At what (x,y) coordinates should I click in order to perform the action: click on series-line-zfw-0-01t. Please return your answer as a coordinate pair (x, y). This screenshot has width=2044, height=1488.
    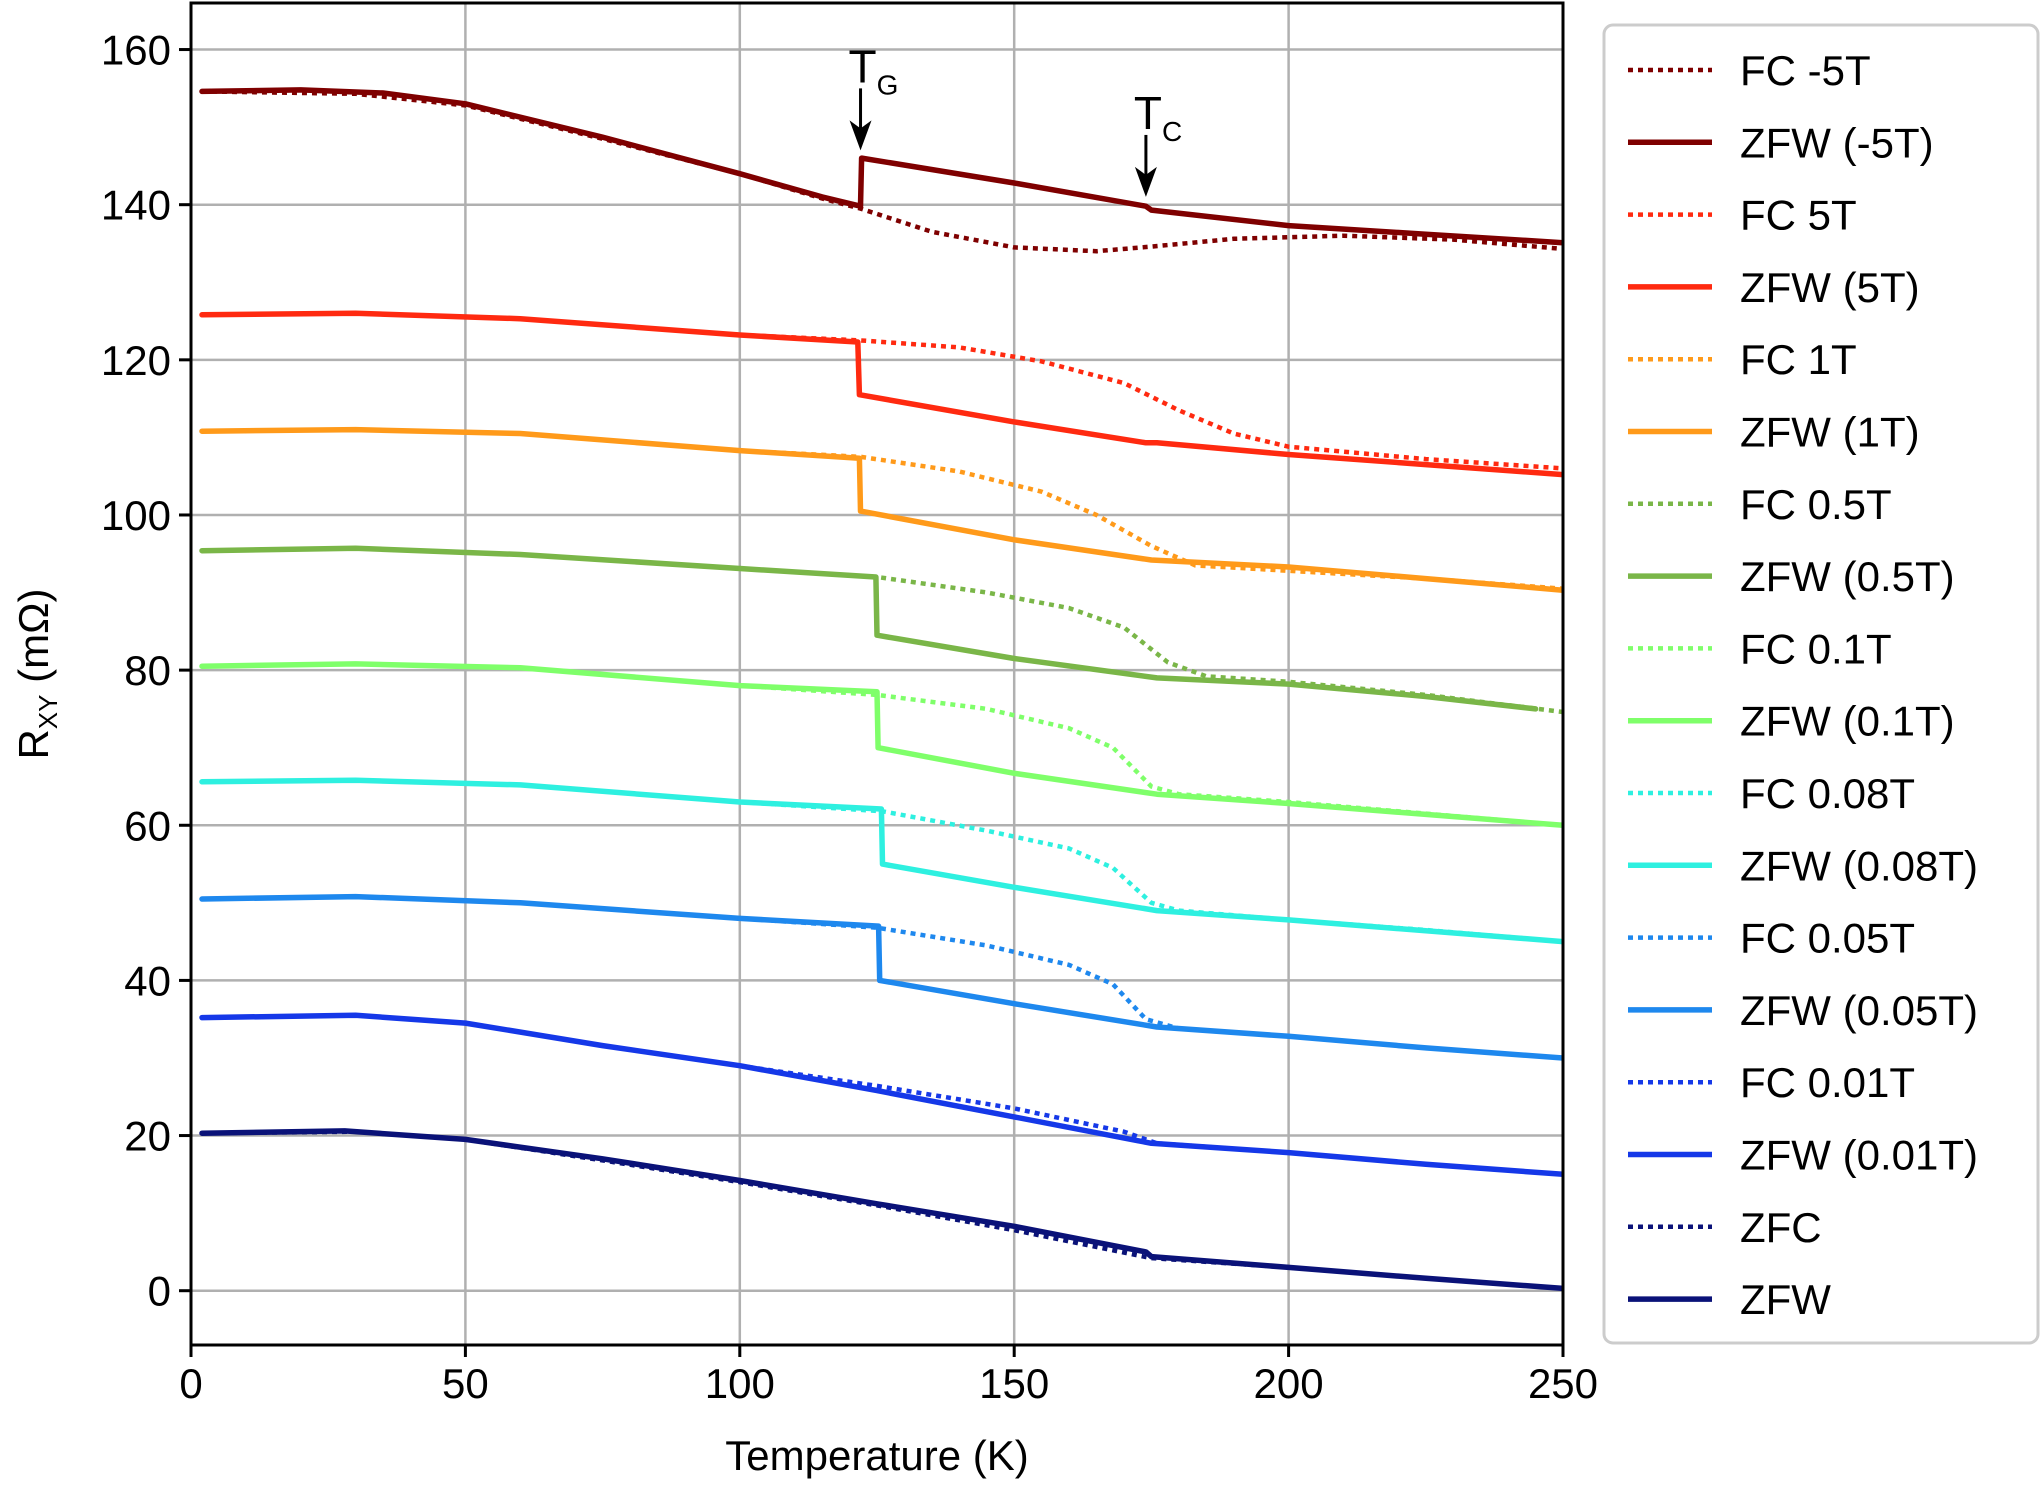
    Looking at the image, I should click on (881, 1095).